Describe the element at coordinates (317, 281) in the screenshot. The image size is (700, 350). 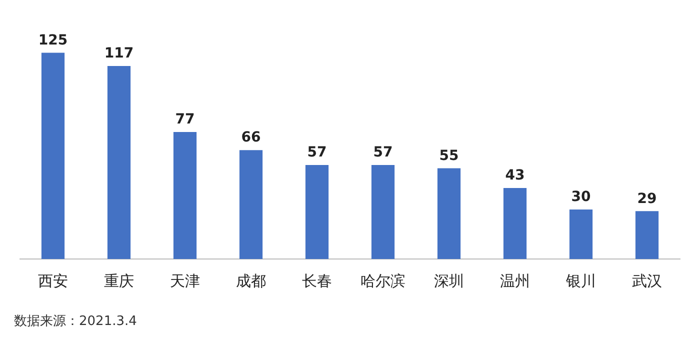
I see `x-tick-label: 长春` at that location.